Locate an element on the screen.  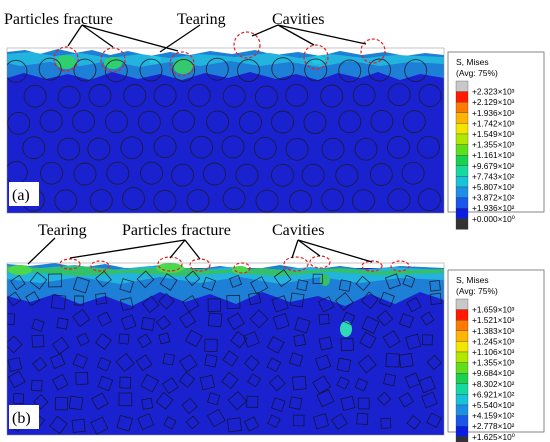
panel-tag-box-b is located at coordinates (24, 417).